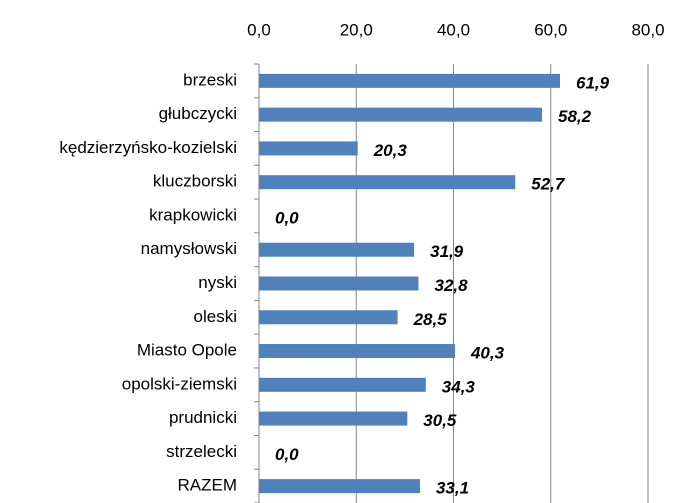  What do you see at coordinates (179, 383) in the screenshot?
I see `y-tick-label: opolski-ziemski` at bounding box center [179, 383].